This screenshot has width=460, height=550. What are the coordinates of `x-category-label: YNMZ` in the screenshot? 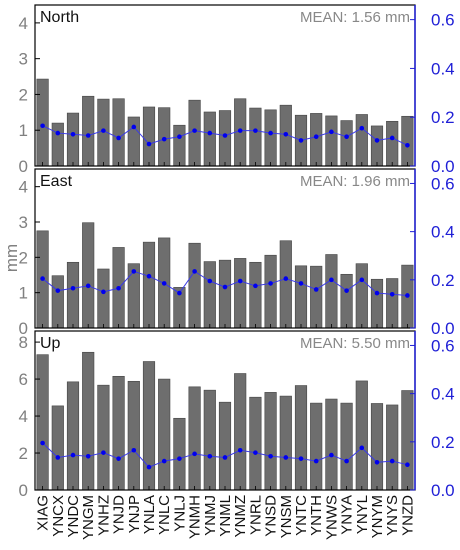 It's located at (240, 516).